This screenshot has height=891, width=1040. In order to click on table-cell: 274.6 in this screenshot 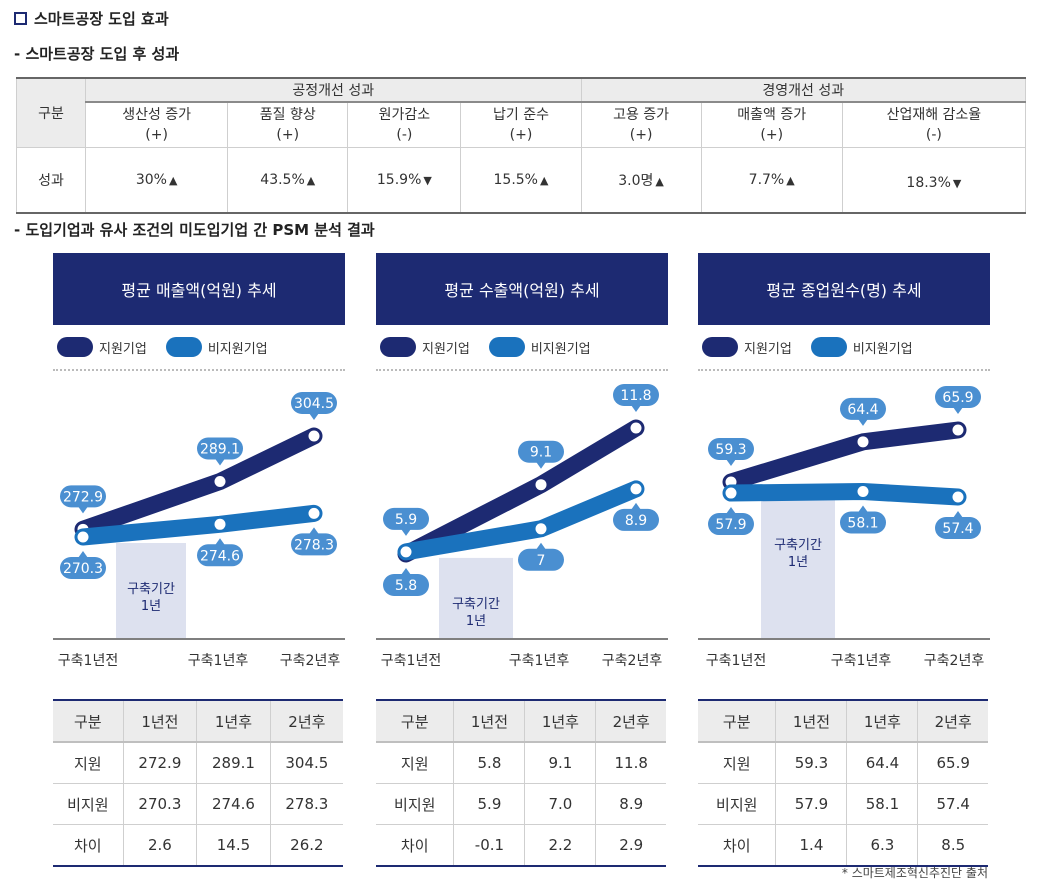, I will do `click(233, 804)`.